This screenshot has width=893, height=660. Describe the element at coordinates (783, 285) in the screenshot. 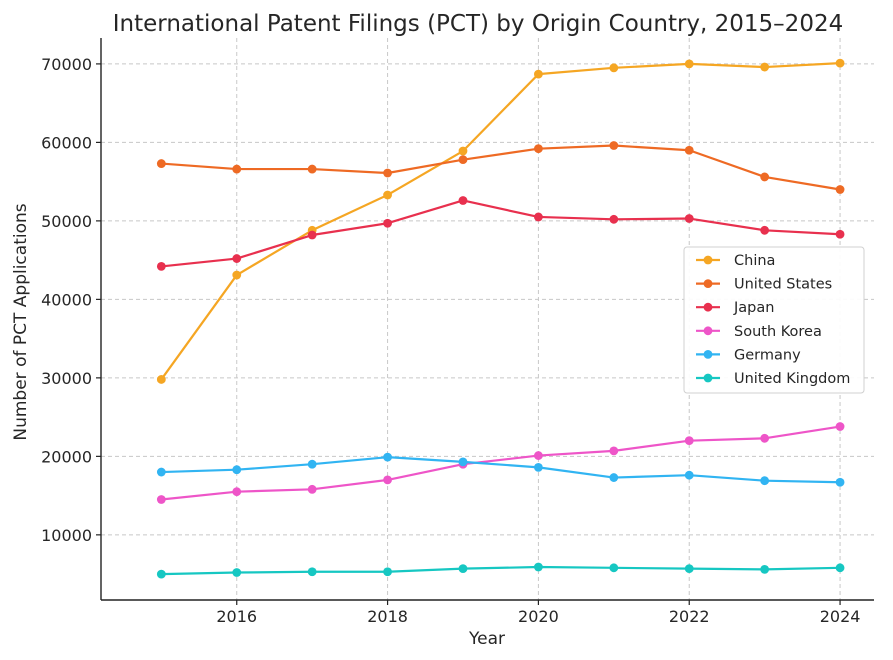

I see `legend-label: United States` at that location.